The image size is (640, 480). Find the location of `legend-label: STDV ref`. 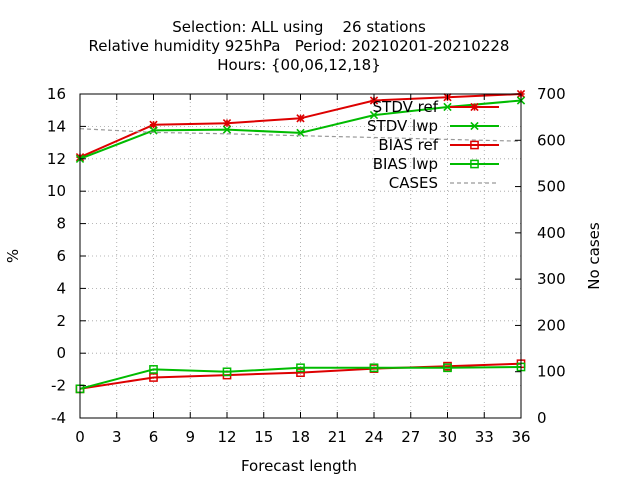

legend-label: STDV ref is located at coordinates (406, 107).